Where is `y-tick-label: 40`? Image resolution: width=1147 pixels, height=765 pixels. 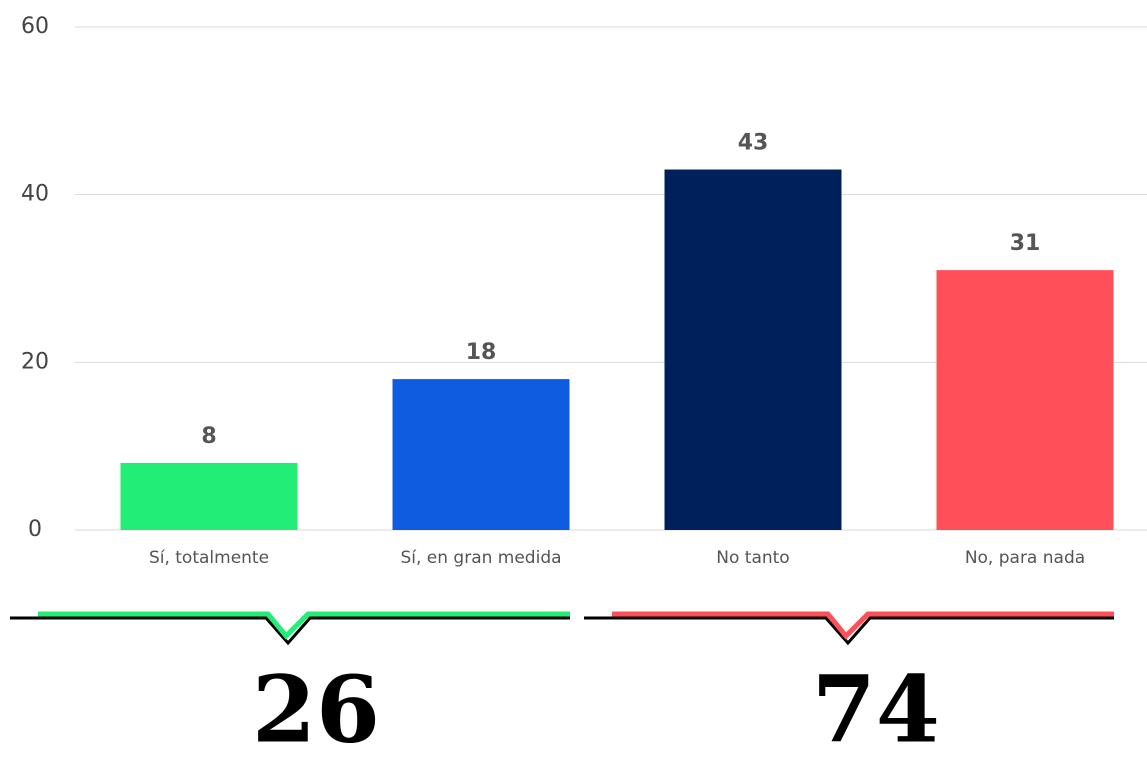
y-tick-label: 40 is located at coordinates (35, 194).